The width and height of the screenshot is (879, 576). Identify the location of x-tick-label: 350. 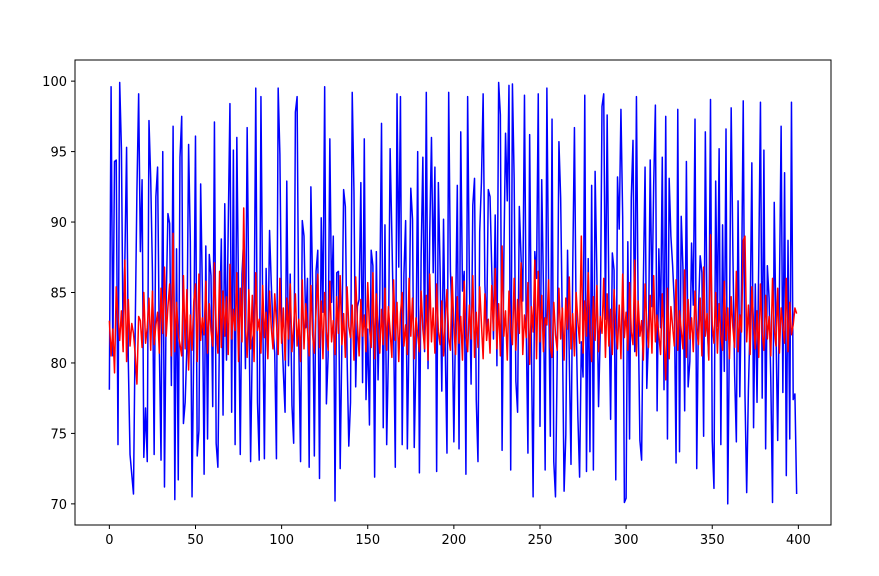
(712, 540).